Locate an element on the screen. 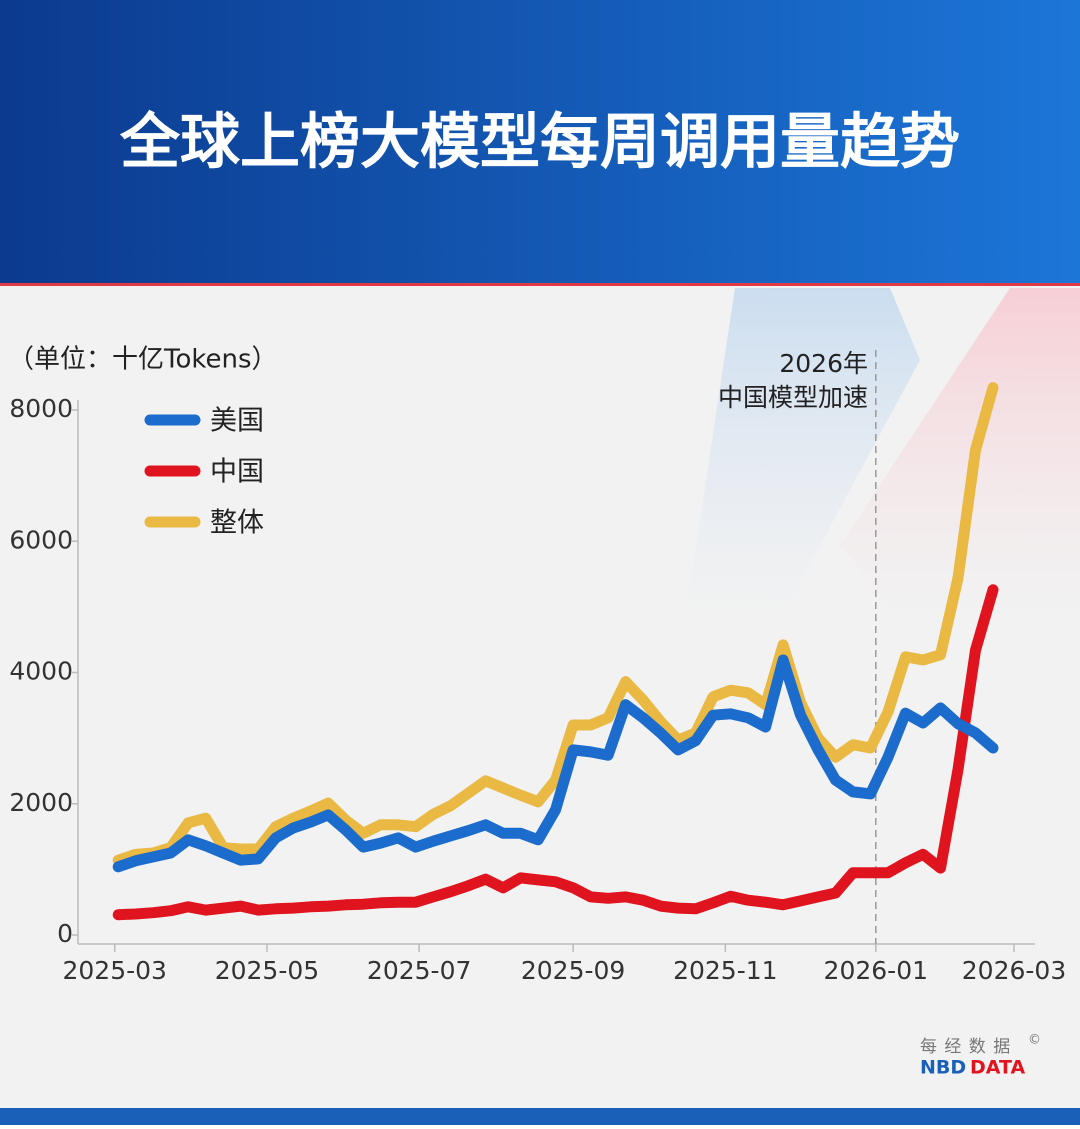  y-tick-label: 2000 is located at coordinates (41, 802).